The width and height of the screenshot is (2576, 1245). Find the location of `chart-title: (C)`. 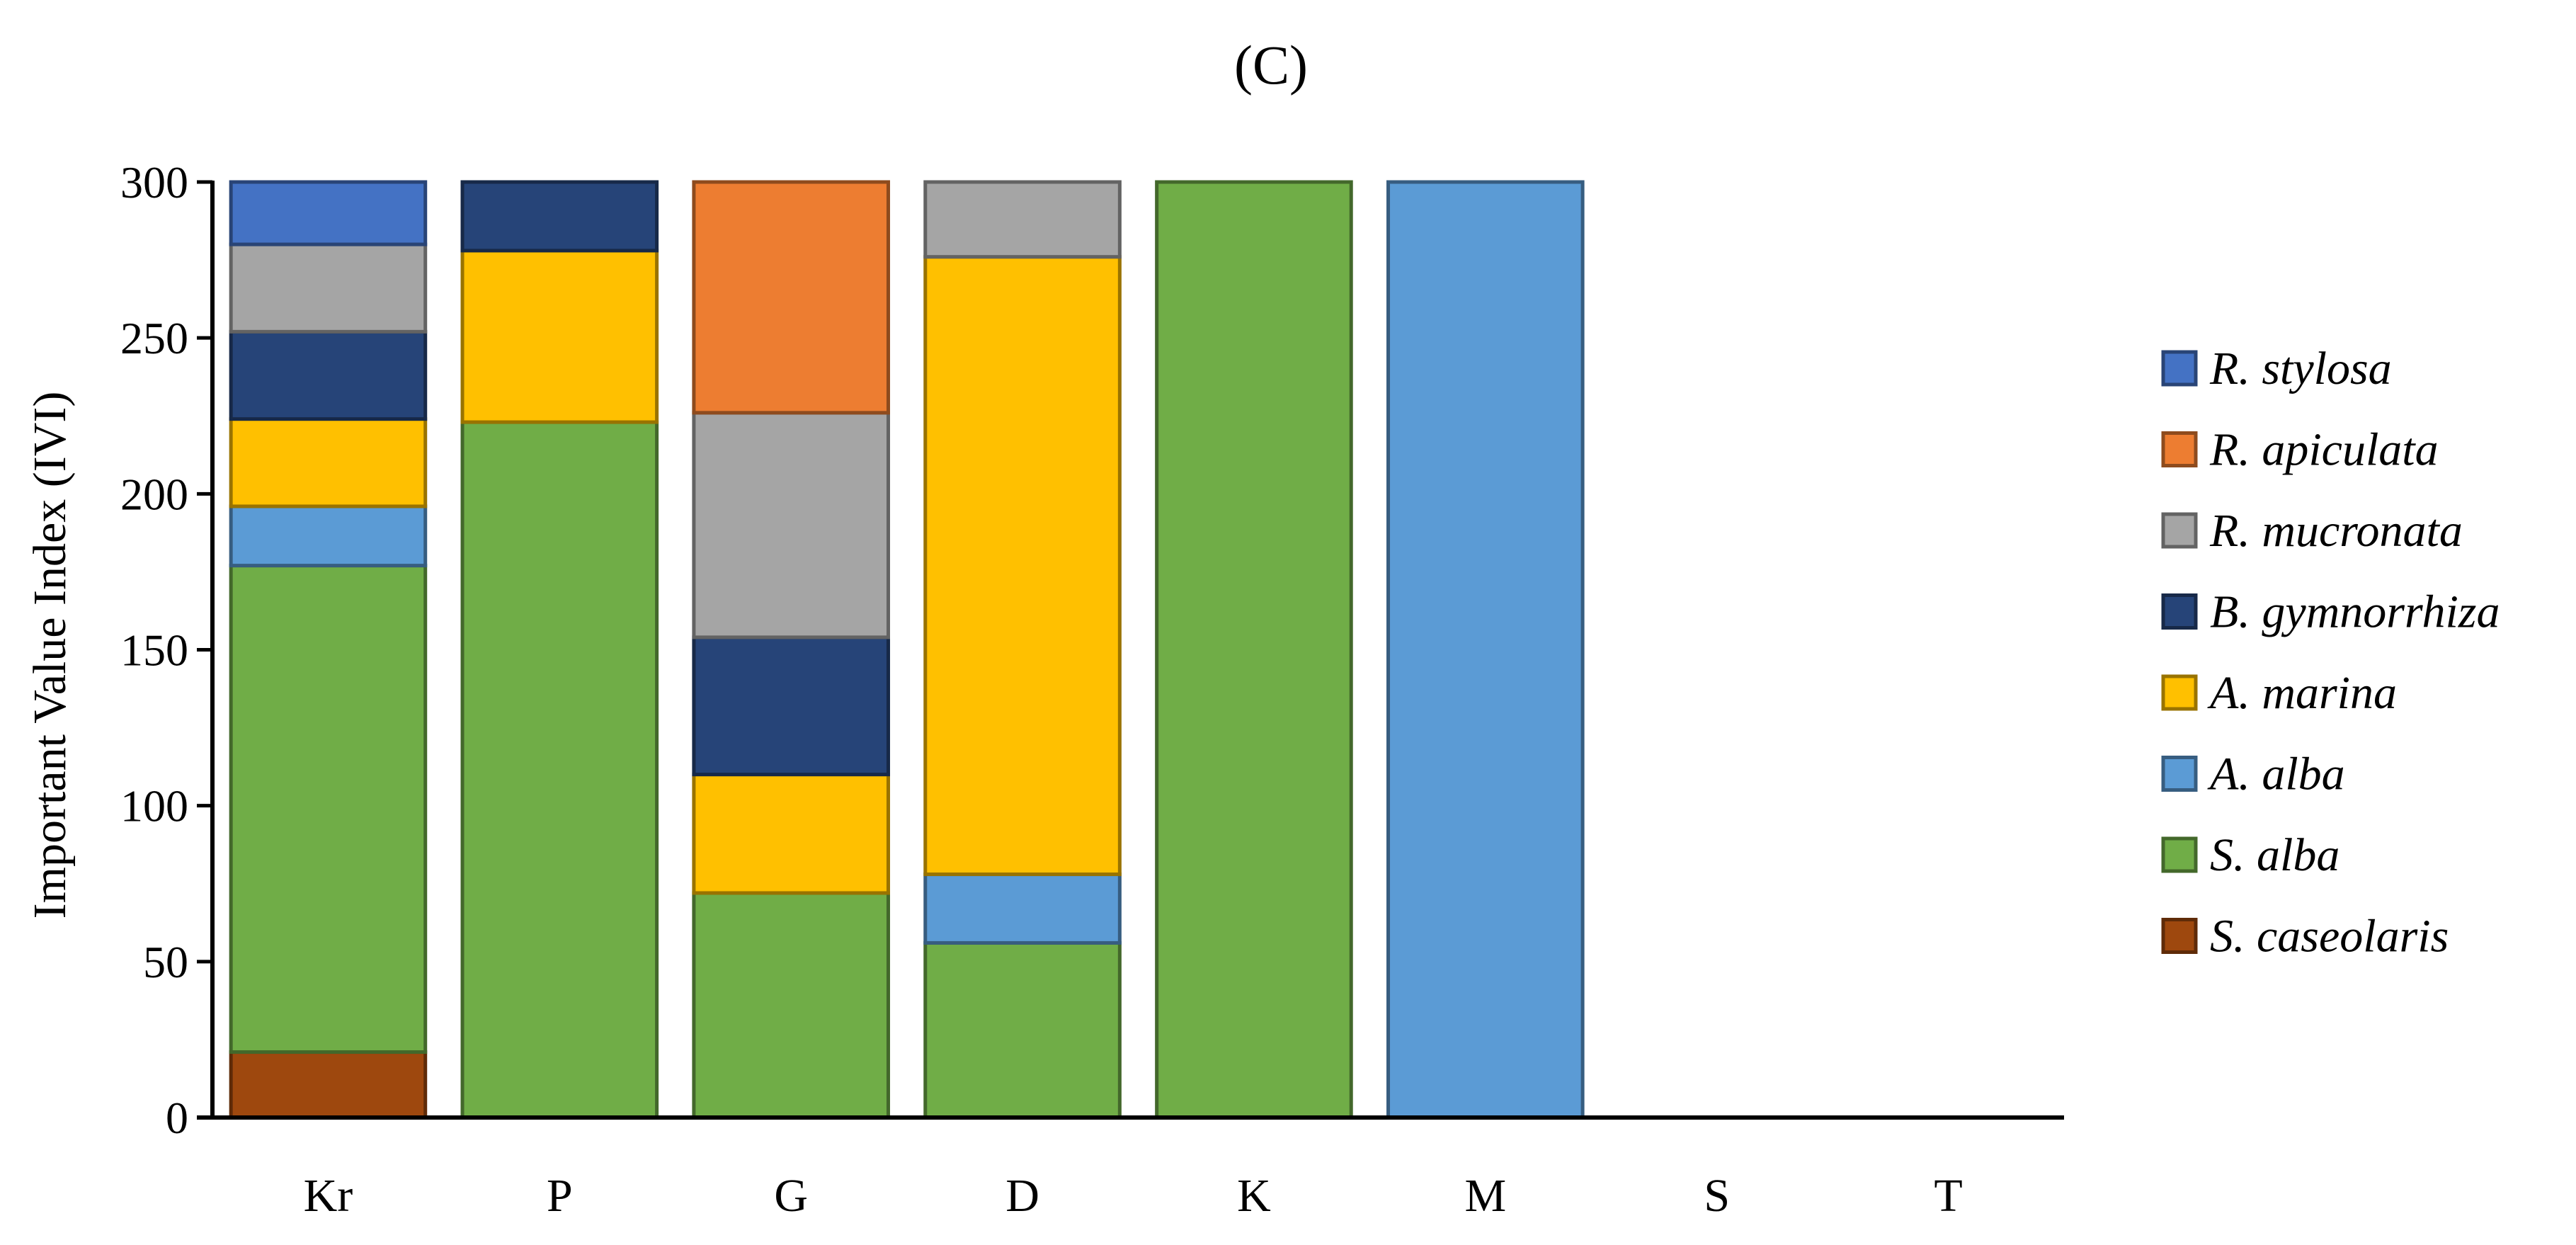

chart-title: (C) is located at coordinates (1271, 65).